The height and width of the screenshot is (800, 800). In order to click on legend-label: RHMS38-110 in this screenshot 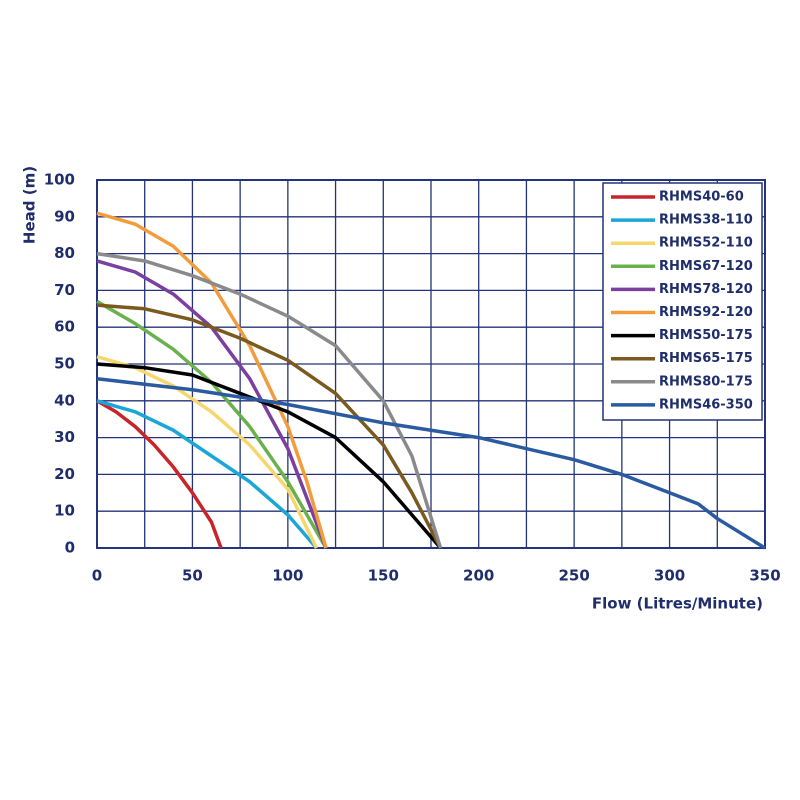, I will do `click(706, 220)`.